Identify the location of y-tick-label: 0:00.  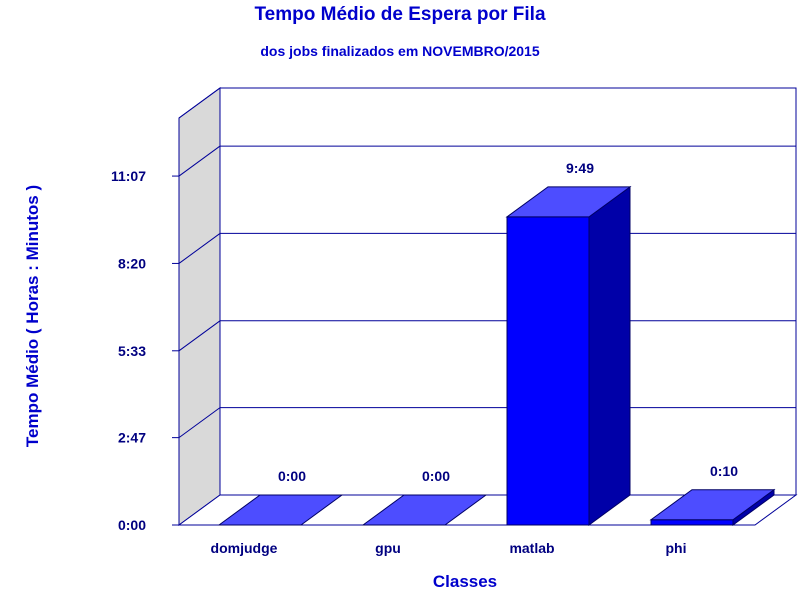
(132, 525).